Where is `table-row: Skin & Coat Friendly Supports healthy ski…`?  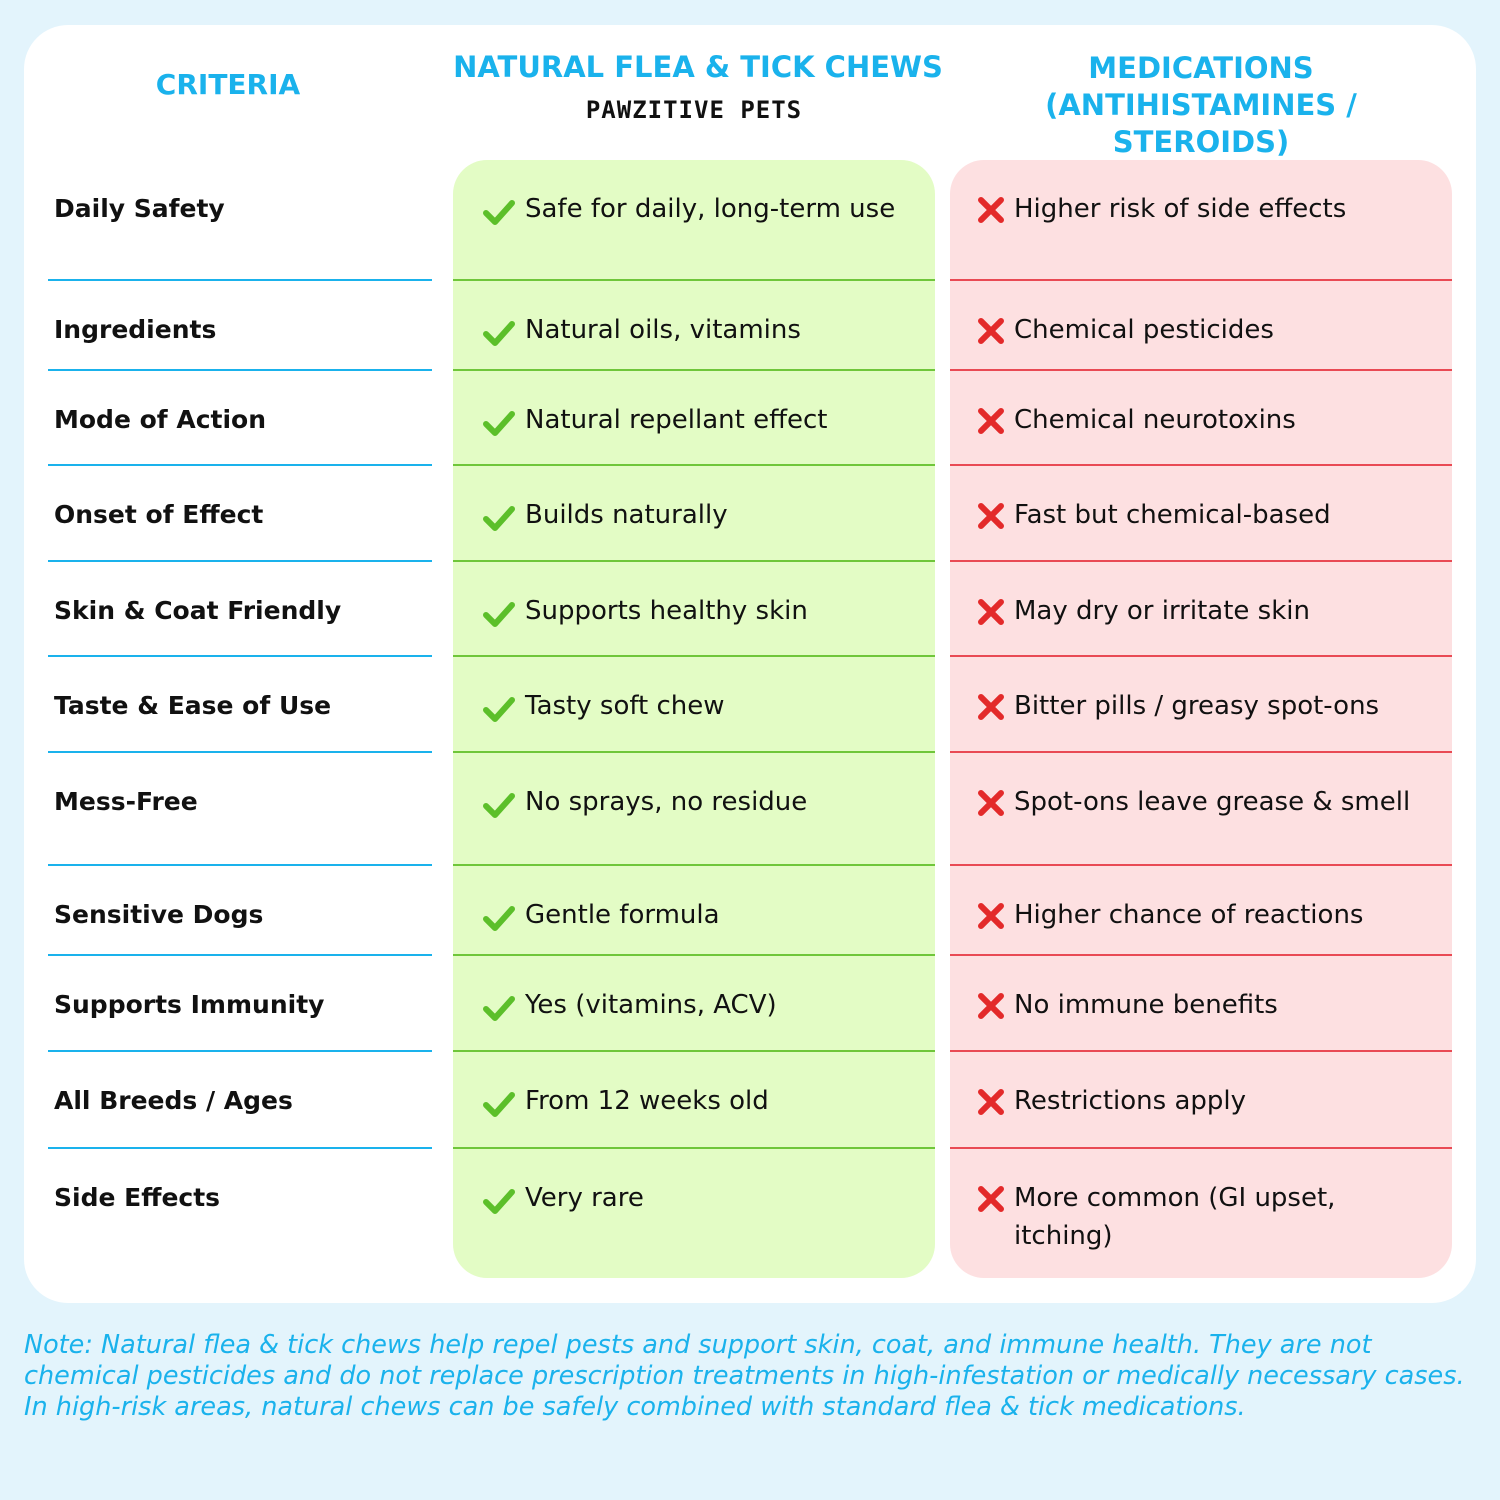
table-row: Skin & Coat Friendly Supports healthy ski… is located at coordinates (750, 609).